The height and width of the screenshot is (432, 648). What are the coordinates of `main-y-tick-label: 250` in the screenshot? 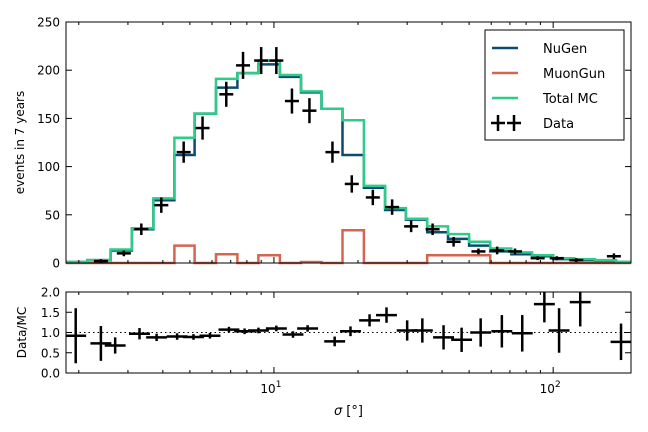 It's located at (48, 23).